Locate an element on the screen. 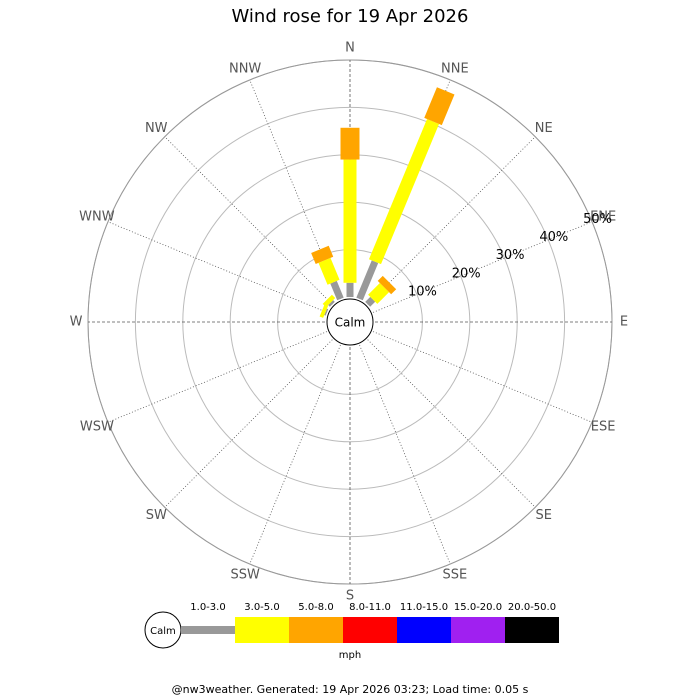  direction-label: WNW is located at coordinates (97, 217).